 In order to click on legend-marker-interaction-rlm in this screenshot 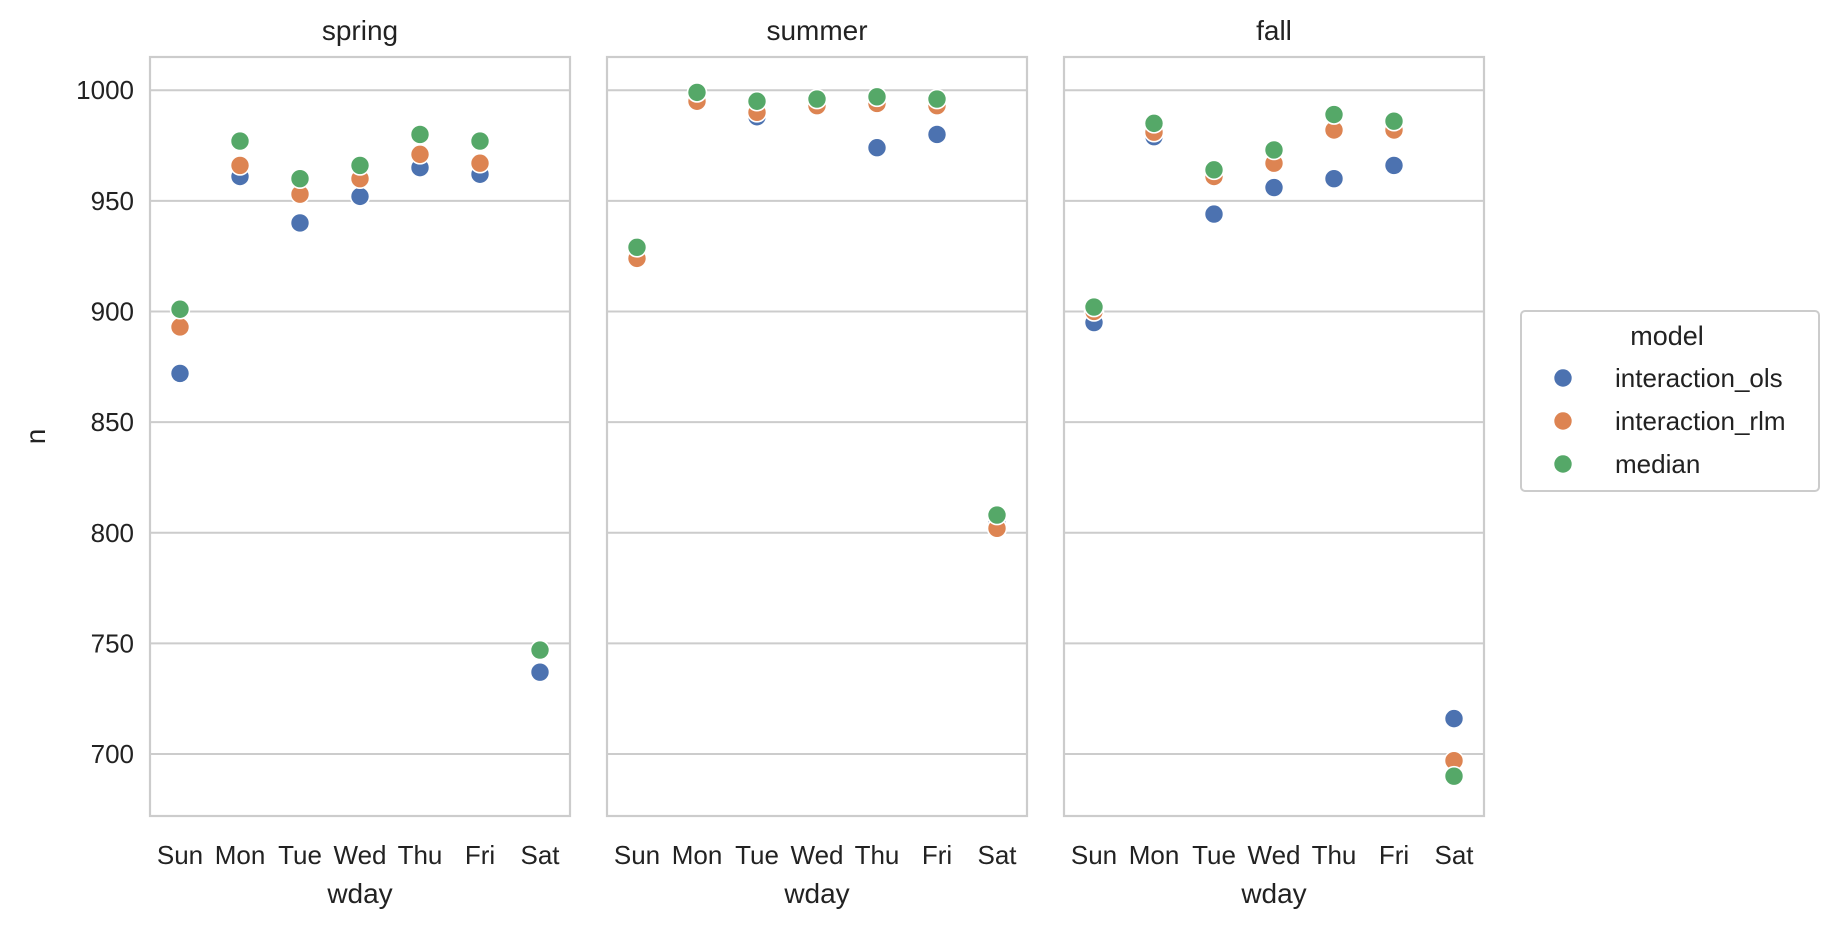, I will do `click(1563, 421)`.